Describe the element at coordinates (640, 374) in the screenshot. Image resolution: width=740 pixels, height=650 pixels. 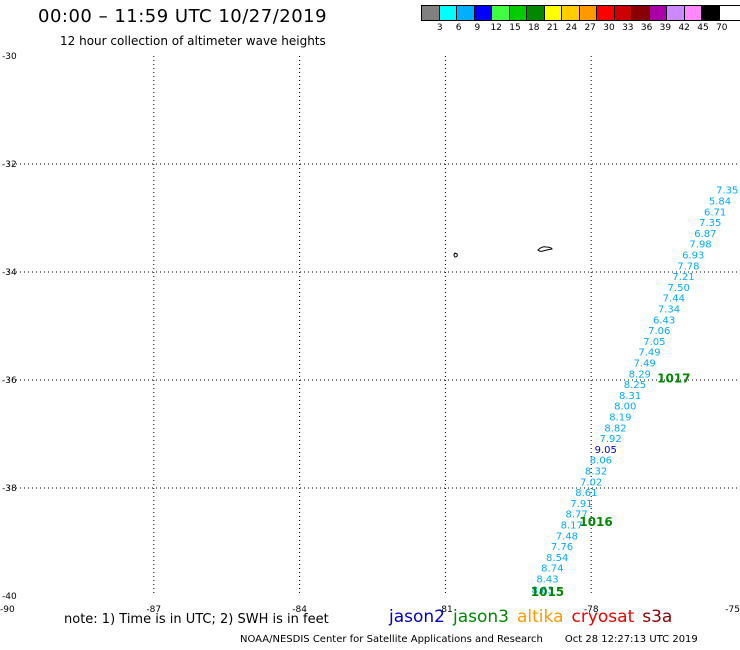
I see `wave-height-label: 8.29` at that location.